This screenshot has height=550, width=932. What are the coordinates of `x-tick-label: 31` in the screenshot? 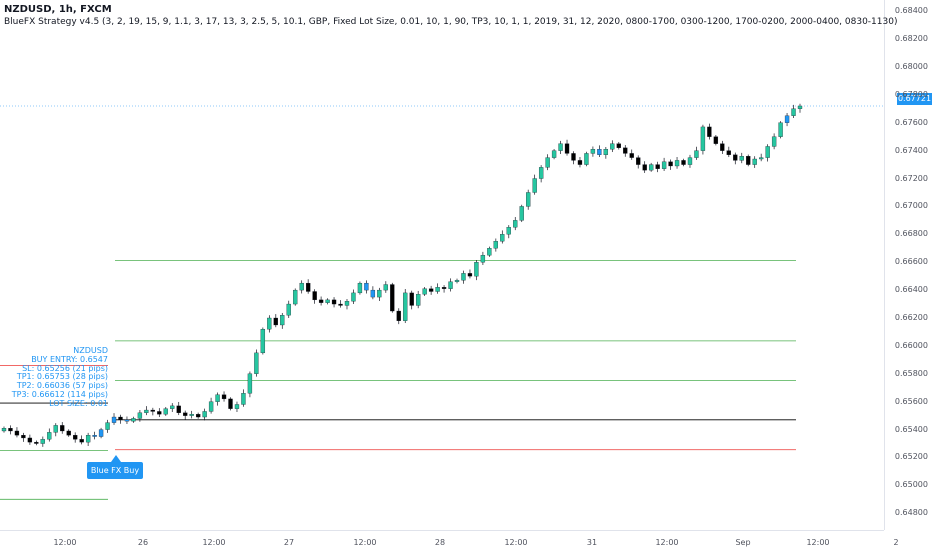 It's located at (592, 542).